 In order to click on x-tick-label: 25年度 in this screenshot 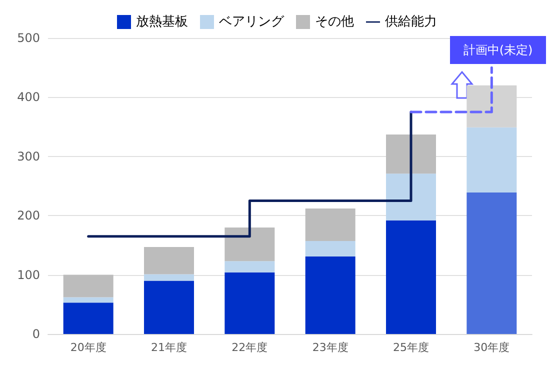, I will do `click(411, 347)`.